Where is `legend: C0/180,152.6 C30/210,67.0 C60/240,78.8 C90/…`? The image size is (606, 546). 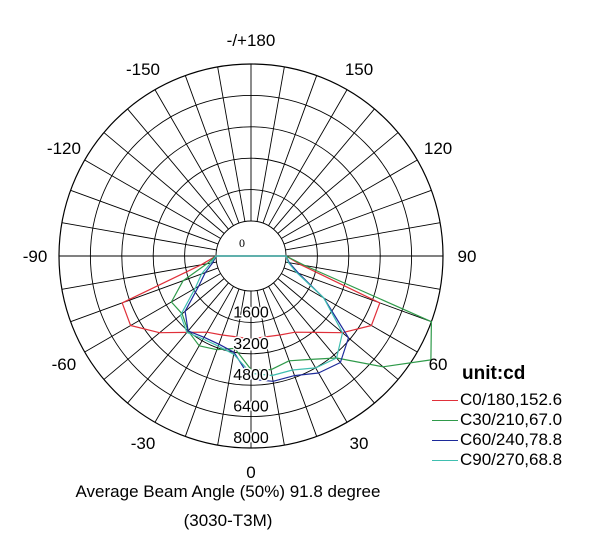
legend: C0/180,152.6 C30/210,67.0 C60/240,78.8 C90/… is located at coordinates (518, 430).